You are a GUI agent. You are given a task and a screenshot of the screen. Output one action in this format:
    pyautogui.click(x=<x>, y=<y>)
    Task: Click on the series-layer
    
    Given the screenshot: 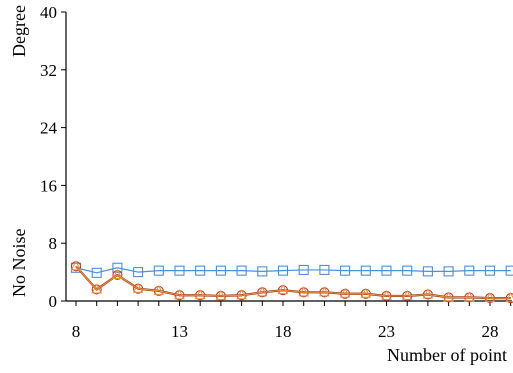 What is the action you would take?
    pyautogui.click(x=291, y=282)
    